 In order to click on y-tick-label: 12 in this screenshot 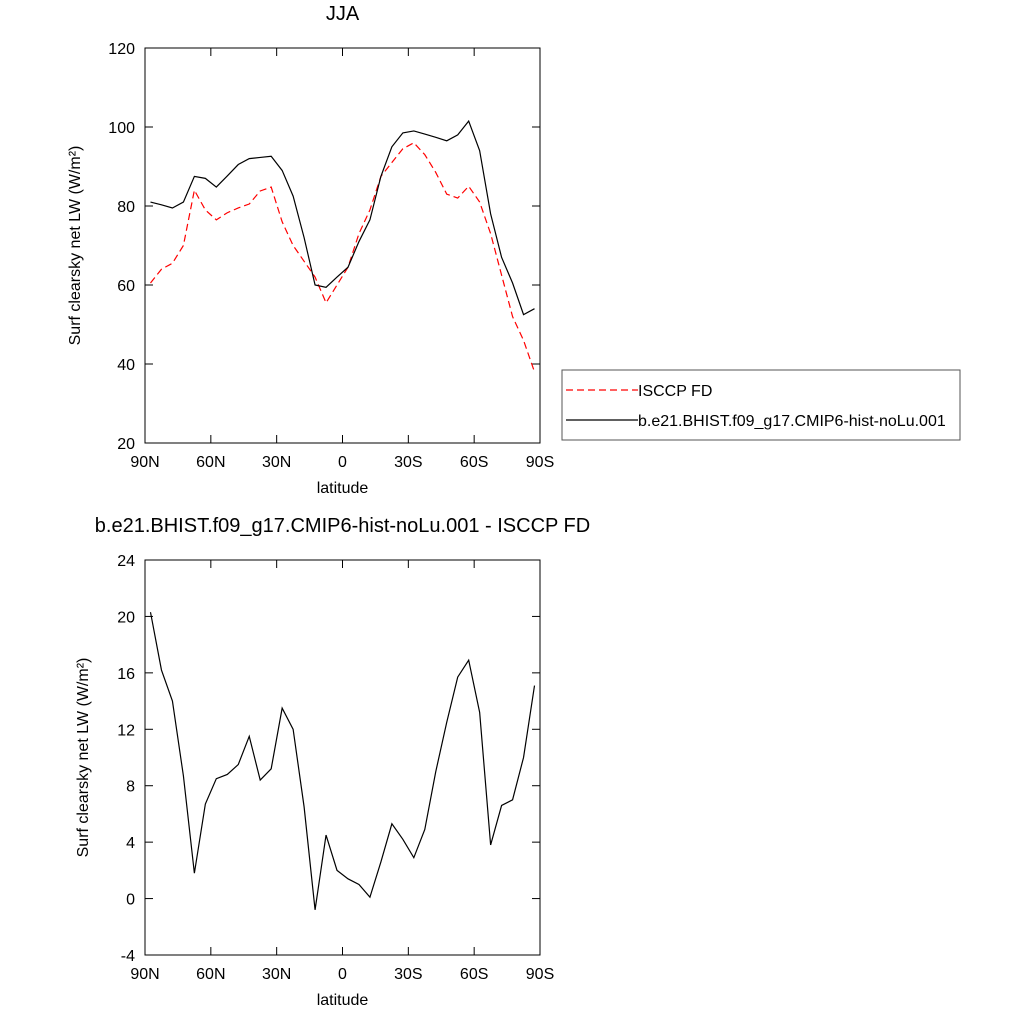, I will do `click(126, 730)`.